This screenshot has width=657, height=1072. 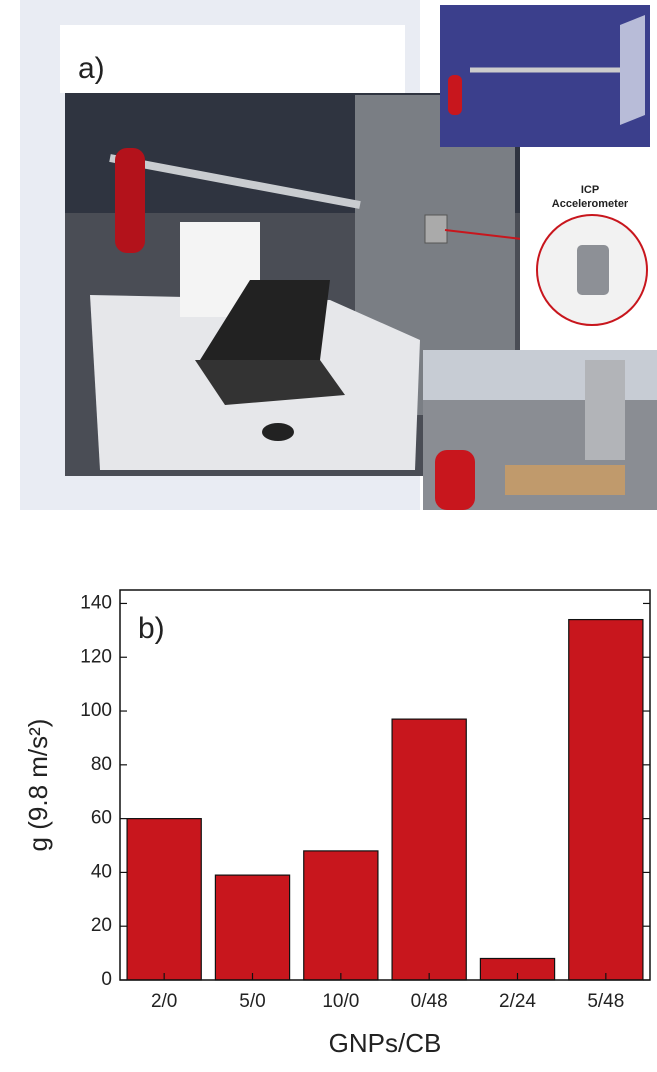 What do you see at coordinates (385, 1043) in the screenshot?
I see `x-axis-title: GNPs/CB` at bounding box center [385, 1043].